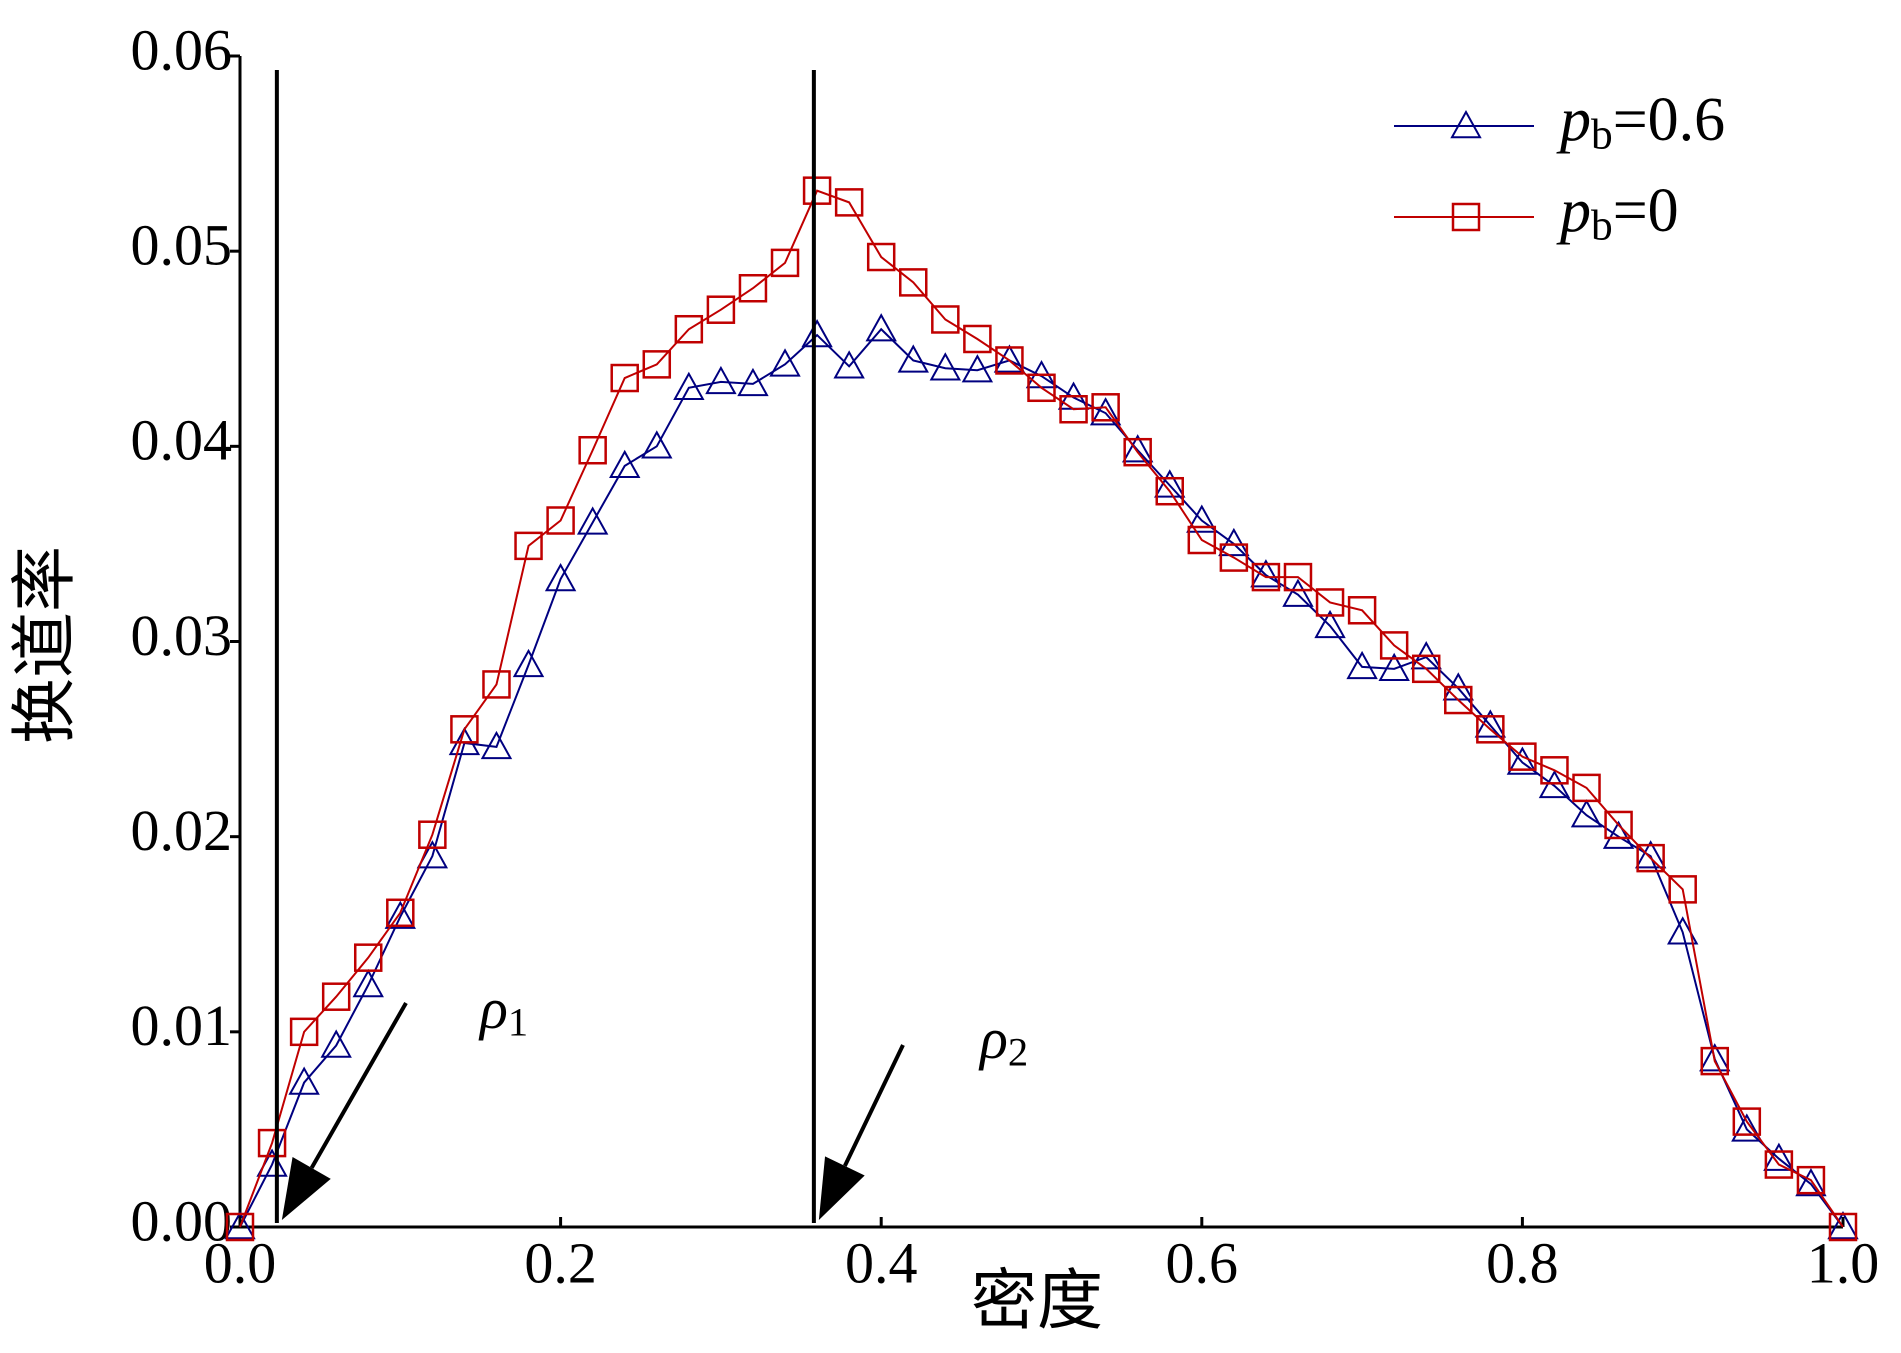 This screenshot has height=1353, width=1901. I want to click on y-tick-label: 0.02, so click(182, 830).